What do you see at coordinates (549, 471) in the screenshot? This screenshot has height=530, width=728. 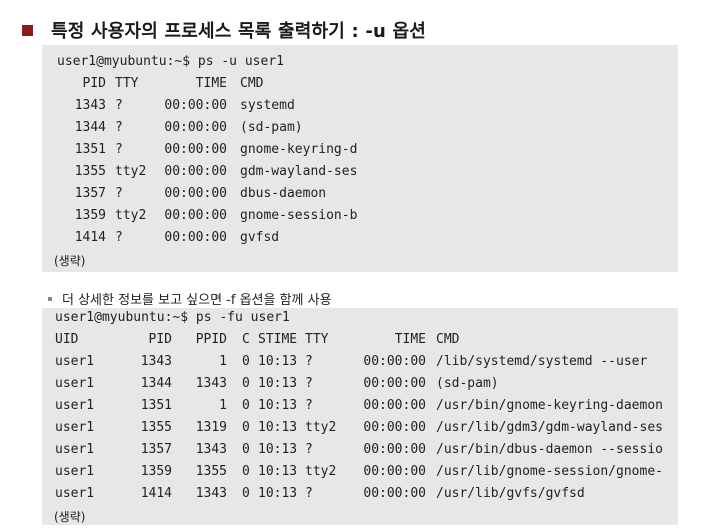 I see `cell-cmd: /usr/lib/gnome-session/gnome-` at bounding box center [549, 471].